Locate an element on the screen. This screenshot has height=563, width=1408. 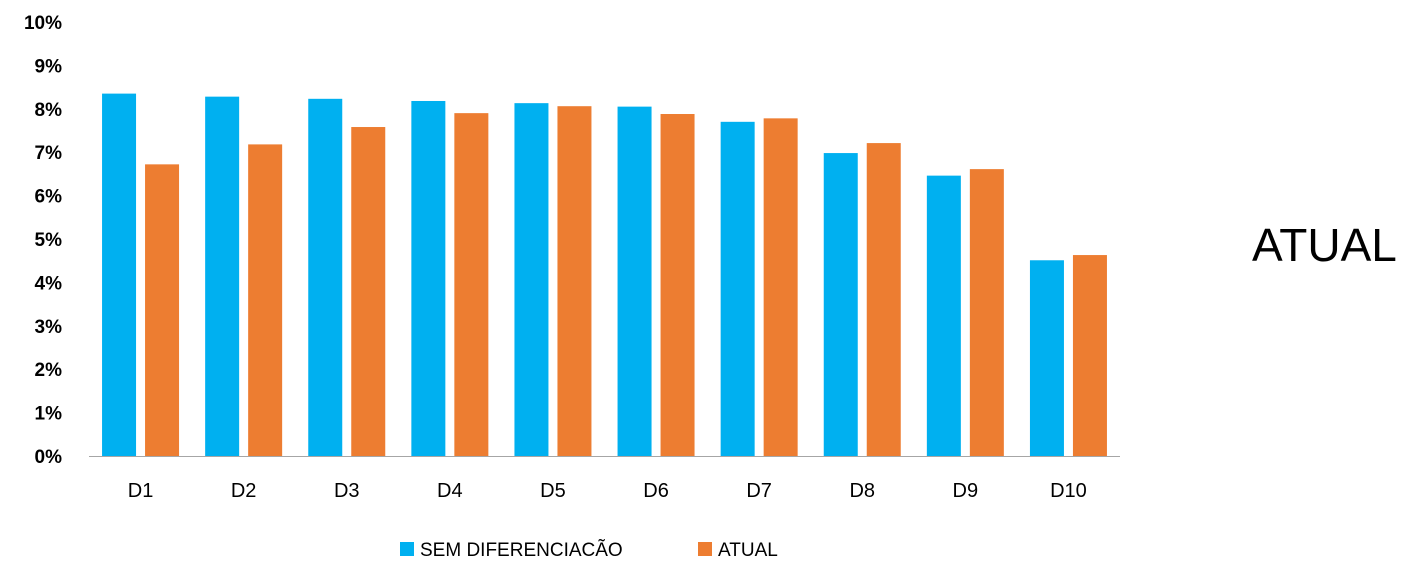
x-tick-label: D2 is located at coordinates (244, 491).